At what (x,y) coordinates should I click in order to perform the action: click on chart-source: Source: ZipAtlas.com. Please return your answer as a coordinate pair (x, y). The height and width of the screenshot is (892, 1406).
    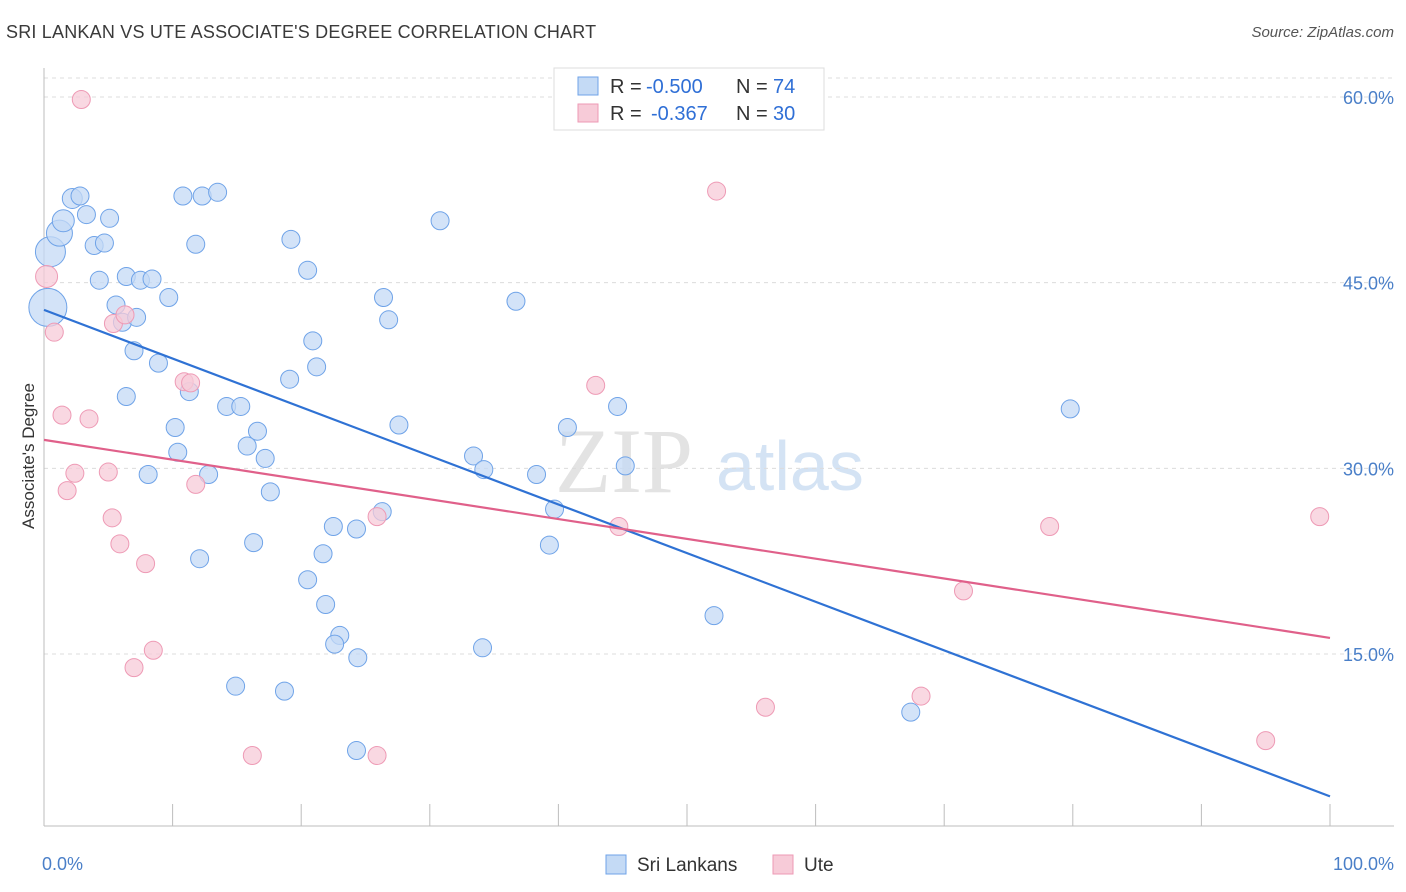
    Looking at the image, I should click on (1322, 32).